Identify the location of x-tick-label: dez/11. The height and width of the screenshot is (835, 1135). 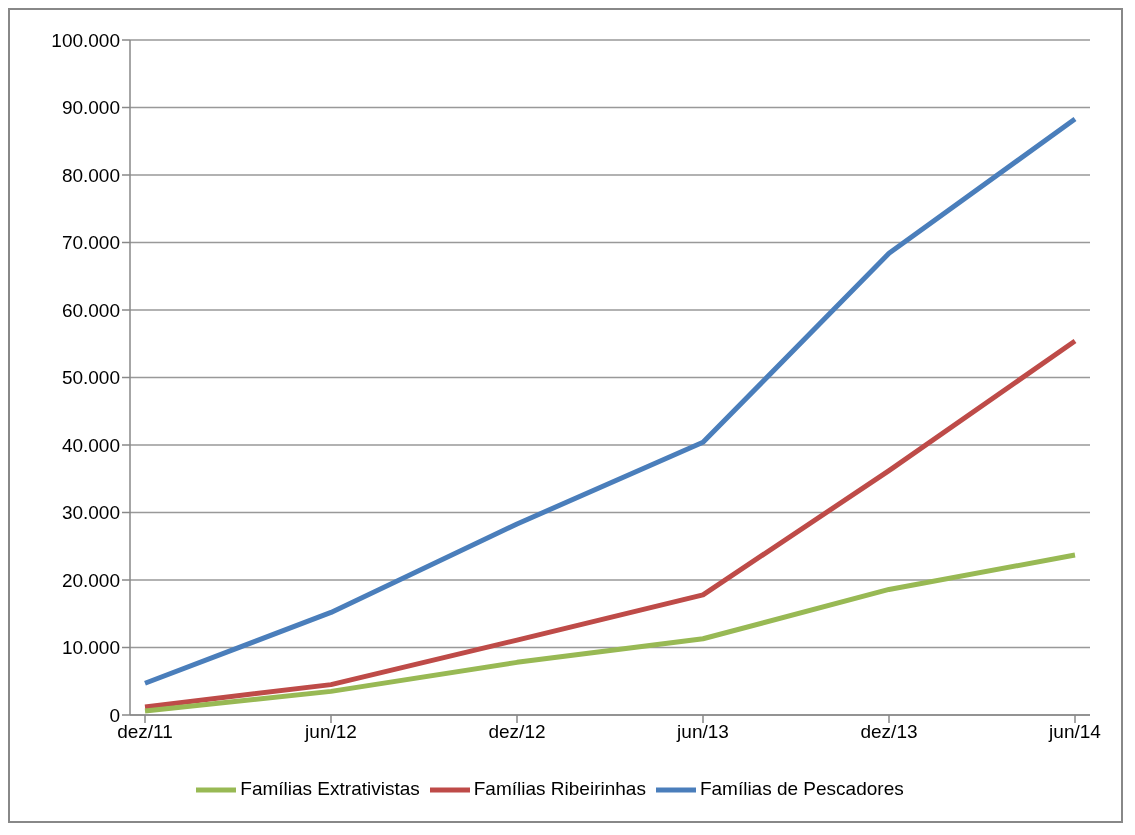
(145, 732).